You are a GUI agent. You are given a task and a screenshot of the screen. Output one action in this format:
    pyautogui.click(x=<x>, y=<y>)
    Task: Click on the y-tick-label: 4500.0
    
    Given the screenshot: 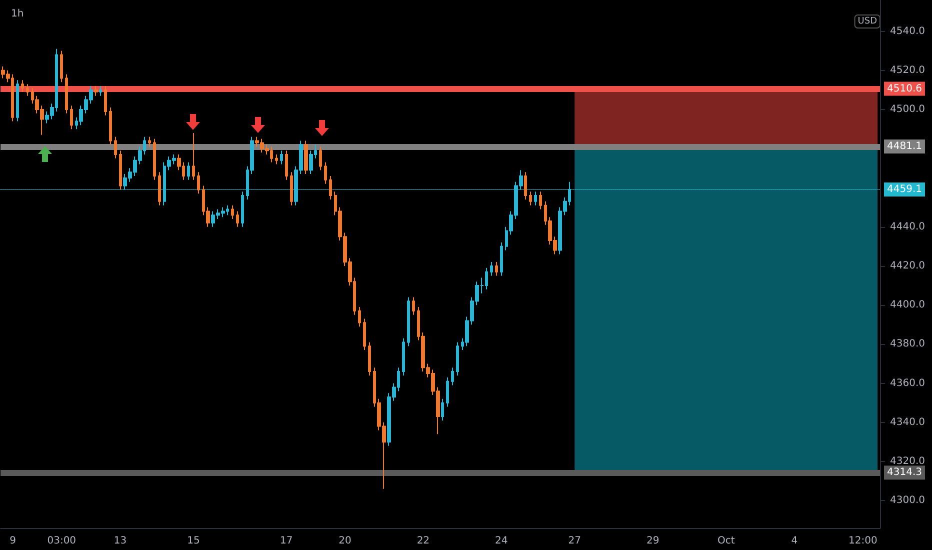 What is the action you would take?
    pyautogui.click(x=907, y=110)
    